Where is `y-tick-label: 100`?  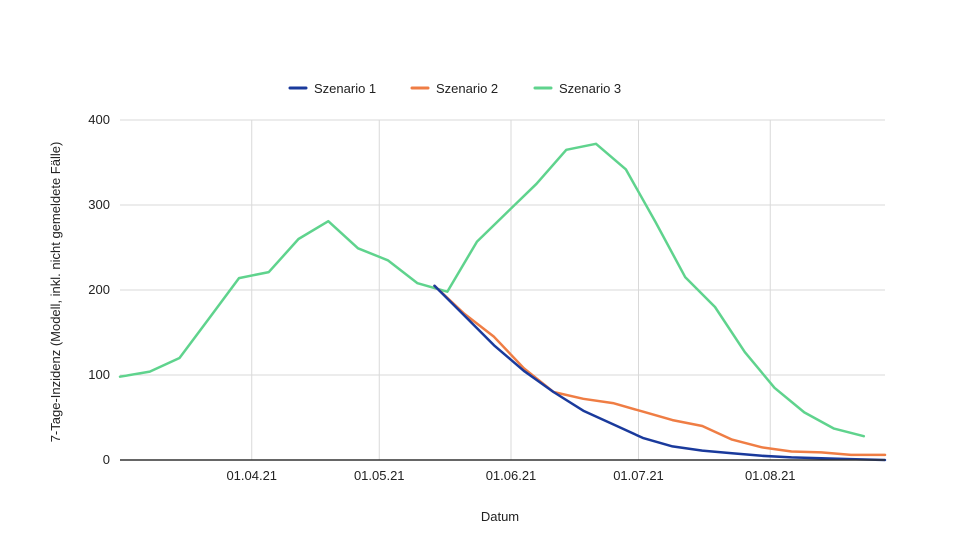
y-tick-label: 100 is located at coordinates (99, 374).